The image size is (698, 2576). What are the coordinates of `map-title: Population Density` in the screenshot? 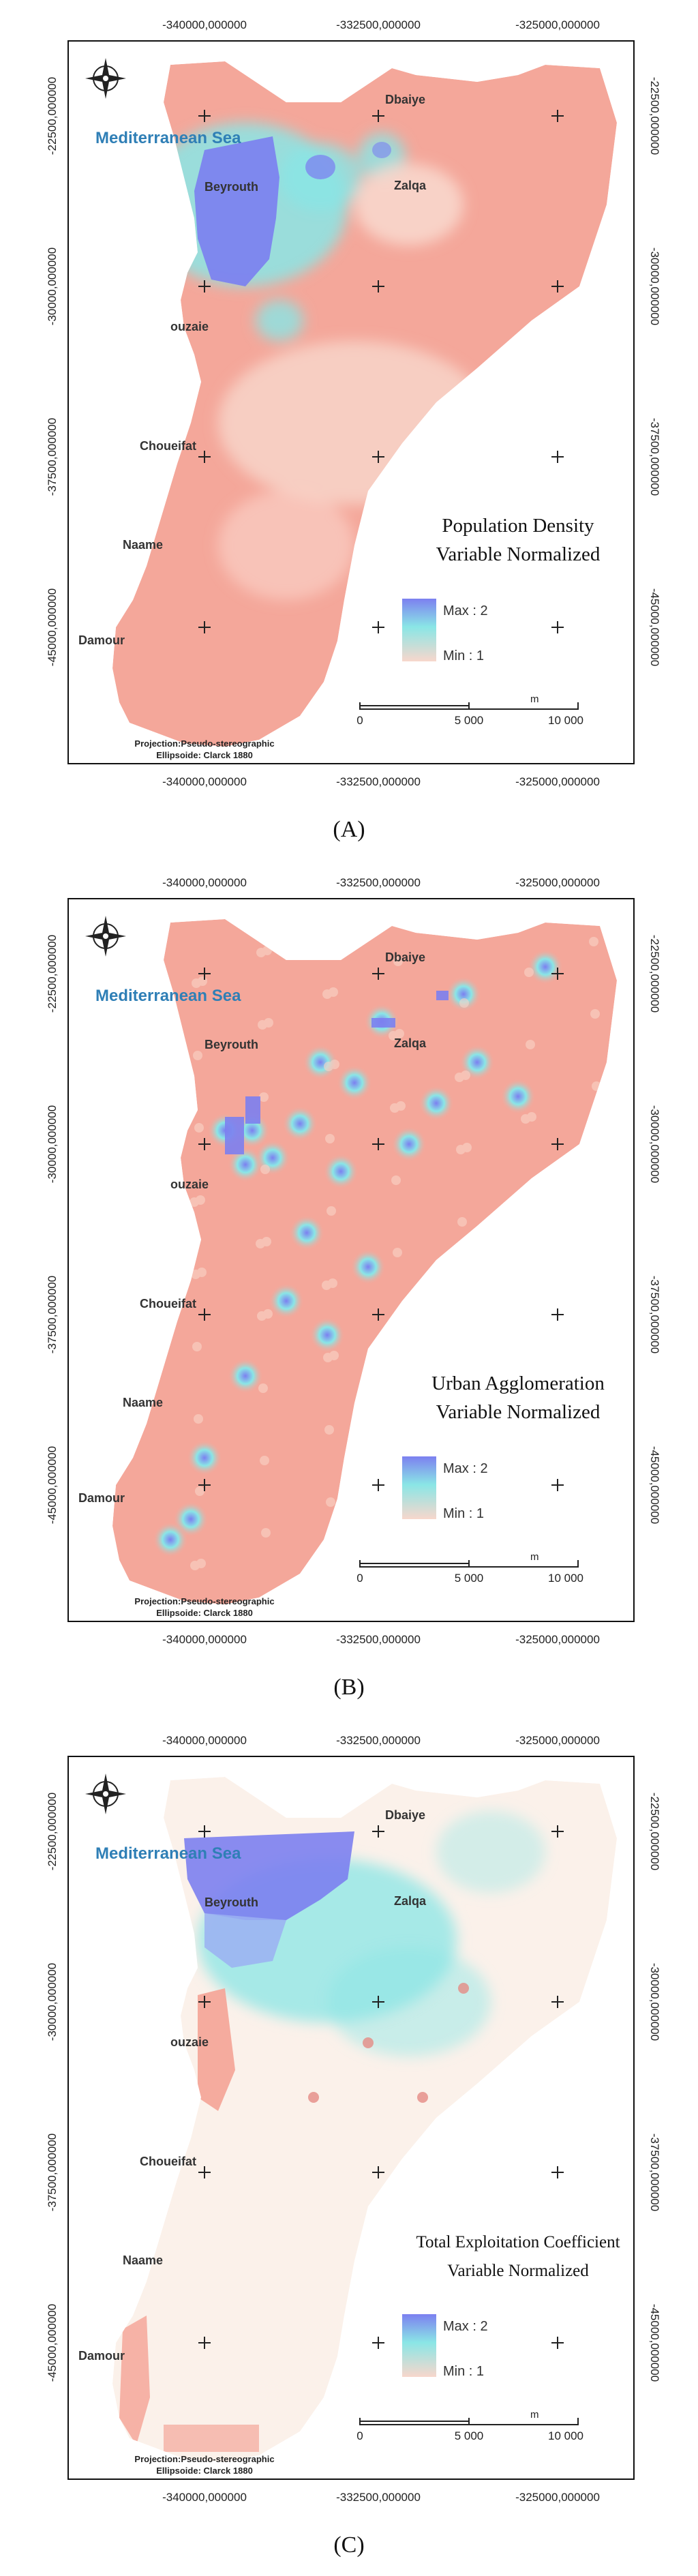 It's located at (518, 526).